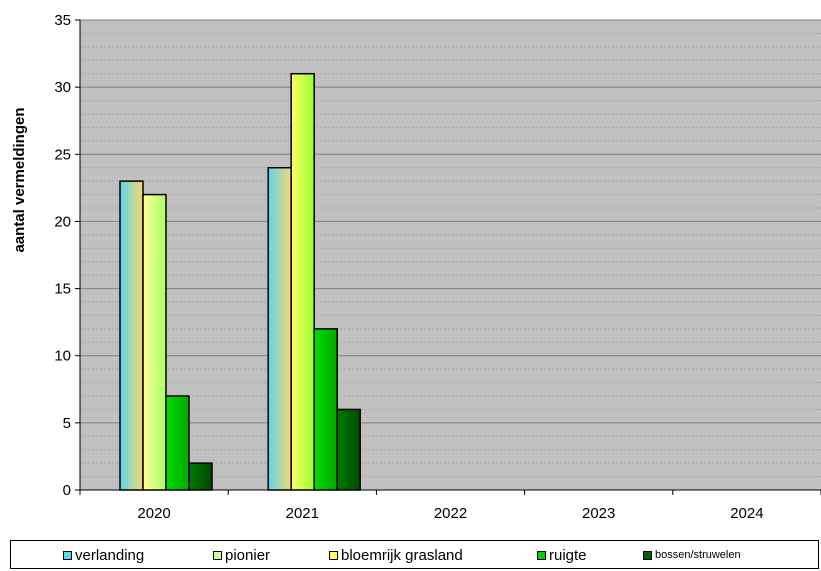 This screenshot has width=821, height=571. I want to click on x-tick-label: 2024, so click(746, 513).